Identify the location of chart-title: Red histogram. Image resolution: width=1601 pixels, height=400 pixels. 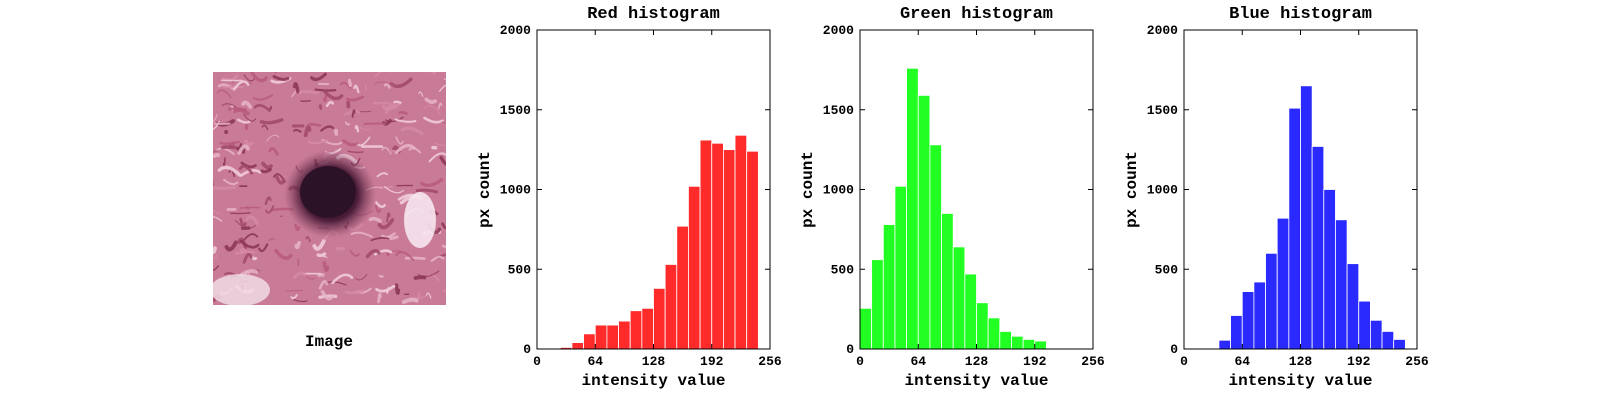
(653, 14).